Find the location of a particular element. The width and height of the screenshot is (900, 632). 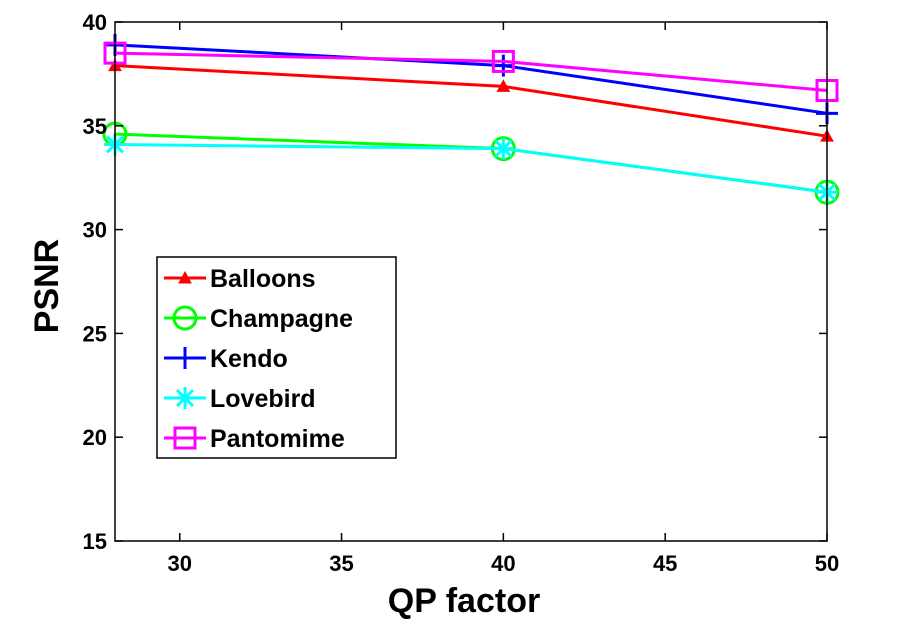

legend-marker-pantomime is located at coordinates (185, 438).